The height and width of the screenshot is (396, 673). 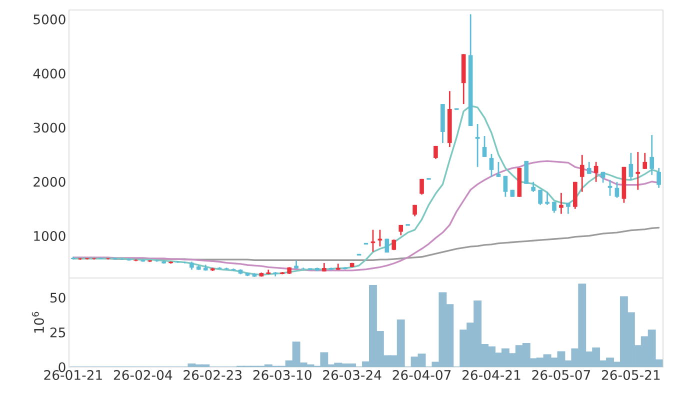 I want to click on y-tick-label: 50, so click(x=58, y=297).